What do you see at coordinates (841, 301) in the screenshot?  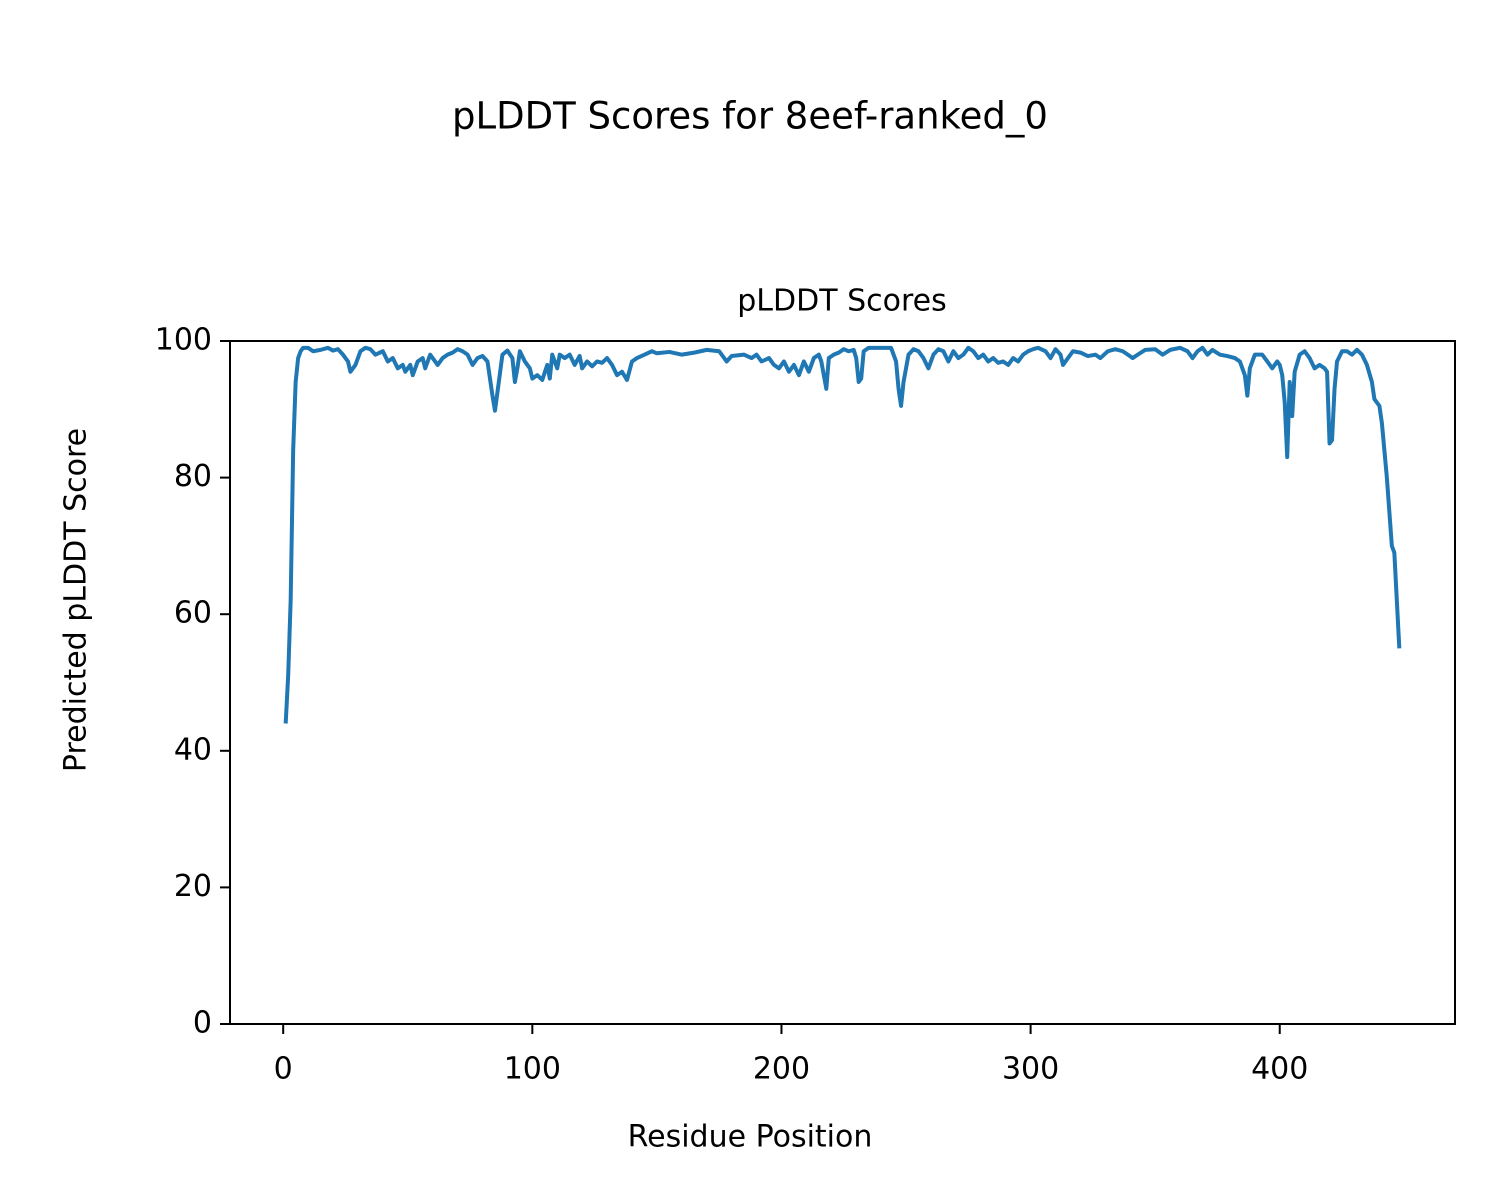 I see `axes-title: pLDDT Scores` at bounding box center [841, 301].